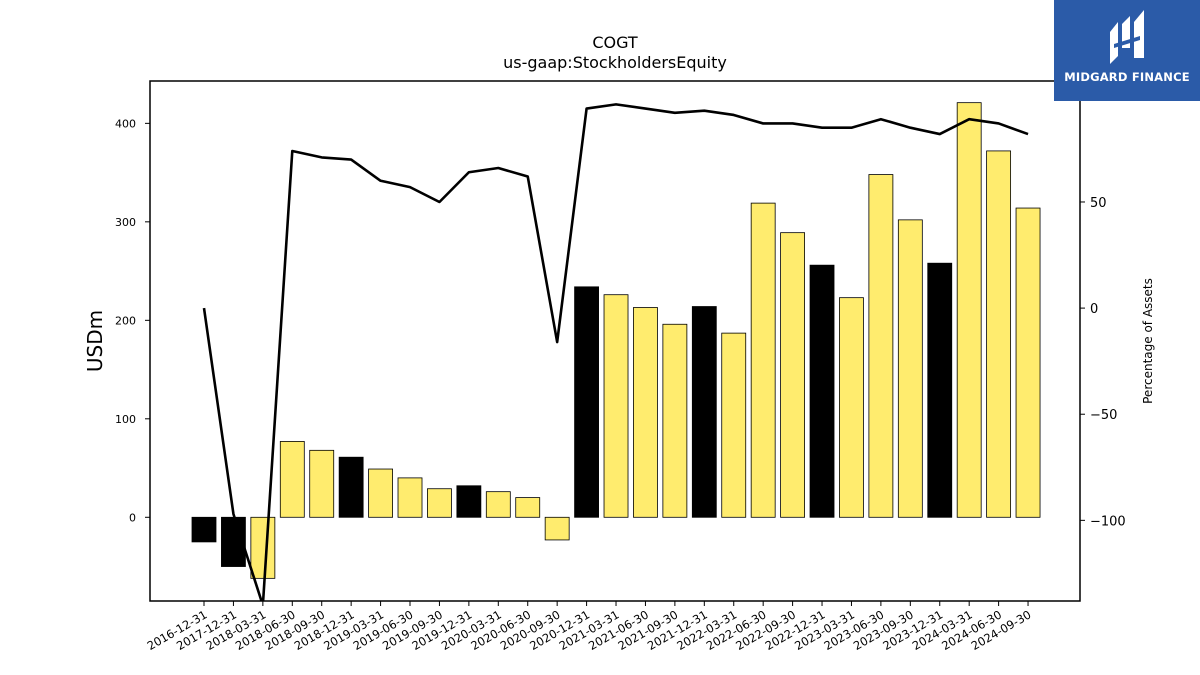 This screenshot has width=1200, height=675. I want to click on logo-text: MIDGARD FINANCE, so click(1127, 77).